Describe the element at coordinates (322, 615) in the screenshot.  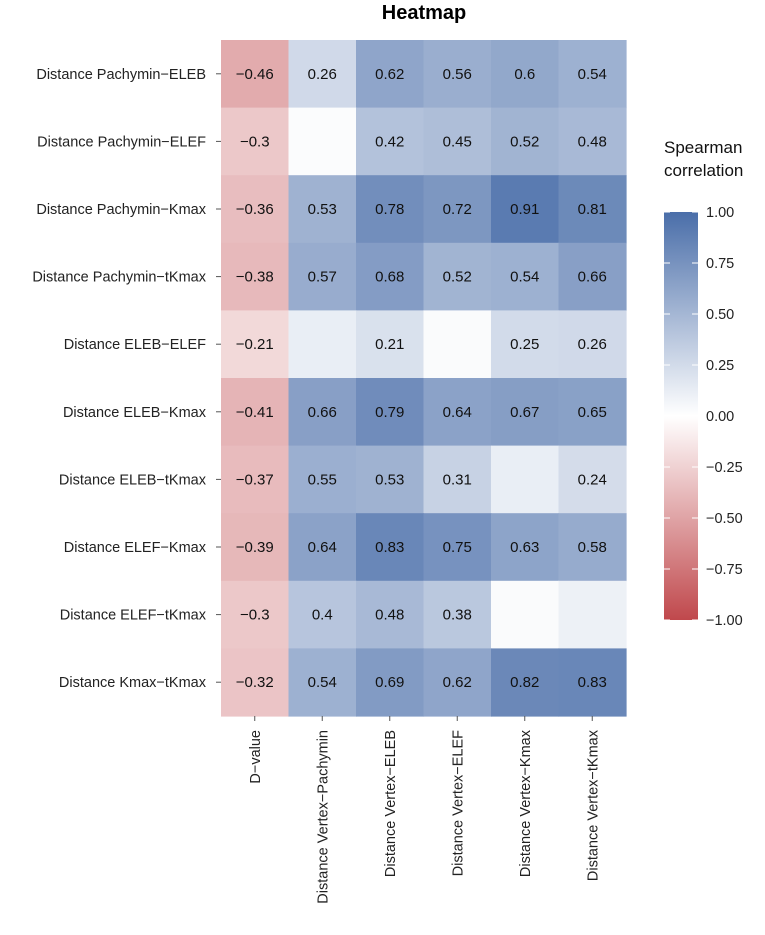
I see `cell-value-label: 0.4` at that location.